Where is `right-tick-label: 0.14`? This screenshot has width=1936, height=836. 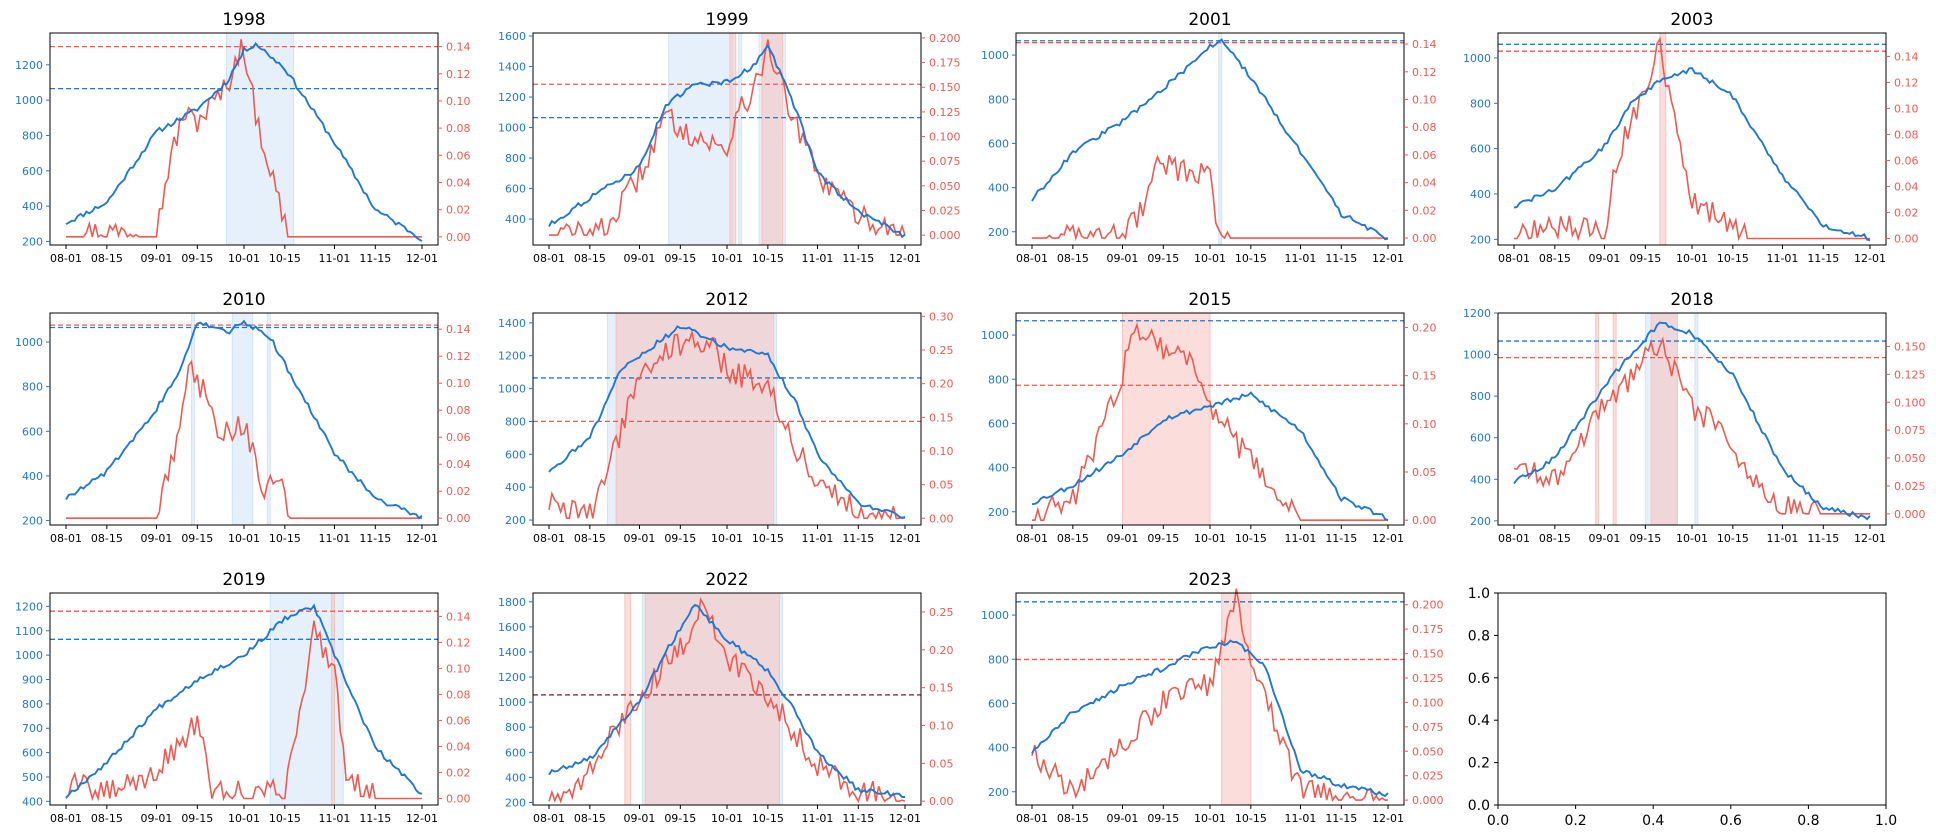 right-tick-label: 0.14 is located at coordinates (1906, 56).